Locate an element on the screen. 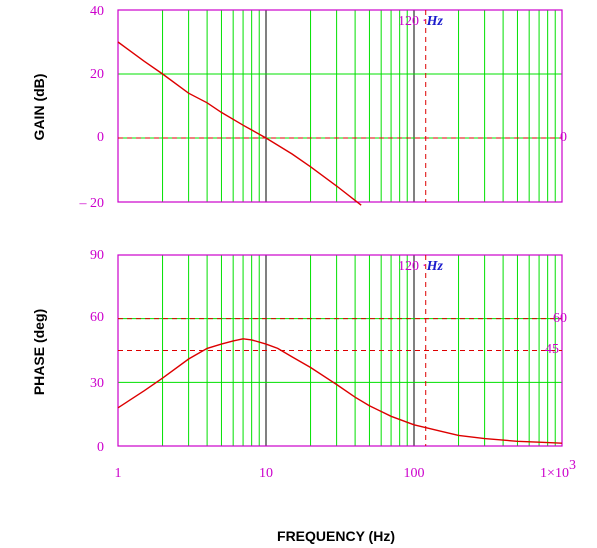 Image resolution: width=597 pixels, height=548 pixels. xtick-10: 10 is located at coordinates (266, 473).